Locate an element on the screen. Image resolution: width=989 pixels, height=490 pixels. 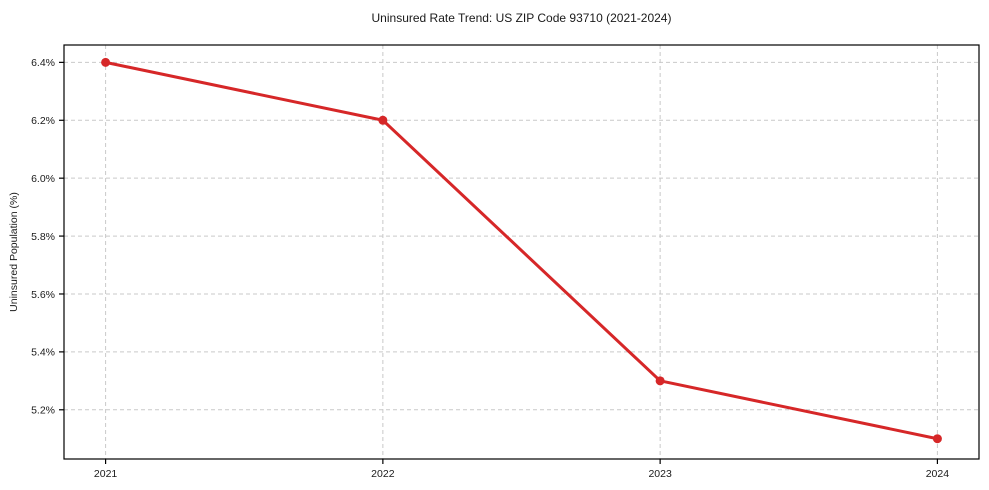
y-tick-label: 6.0% is located at coordinates (43, 179).